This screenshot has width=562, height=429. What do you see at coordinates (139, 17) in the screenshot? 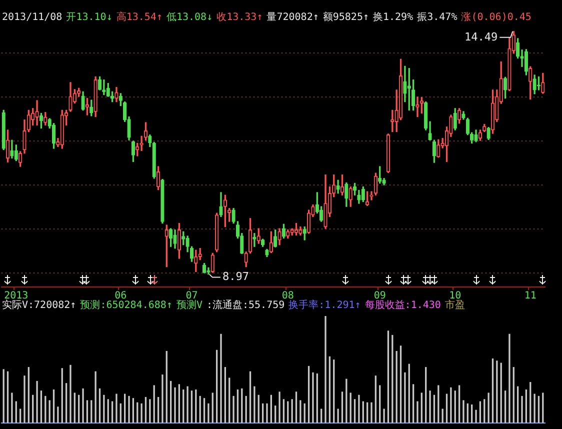
I see `text: 高13.54↑` at bounding box center [139, 17].